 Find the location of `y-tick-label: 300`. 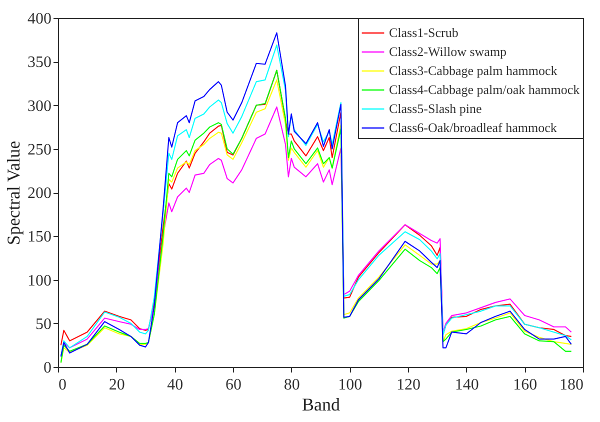

y-tick-label: 300 is located at coordinates (40, 106).